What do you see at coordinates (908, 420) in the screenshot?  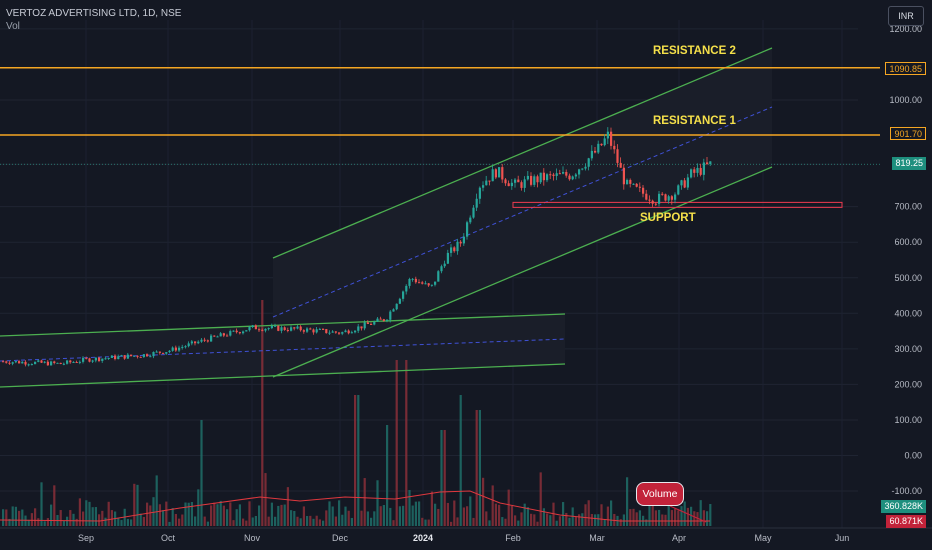 I see `y-tick-label: 100.00` at bounding box center [908, 420].